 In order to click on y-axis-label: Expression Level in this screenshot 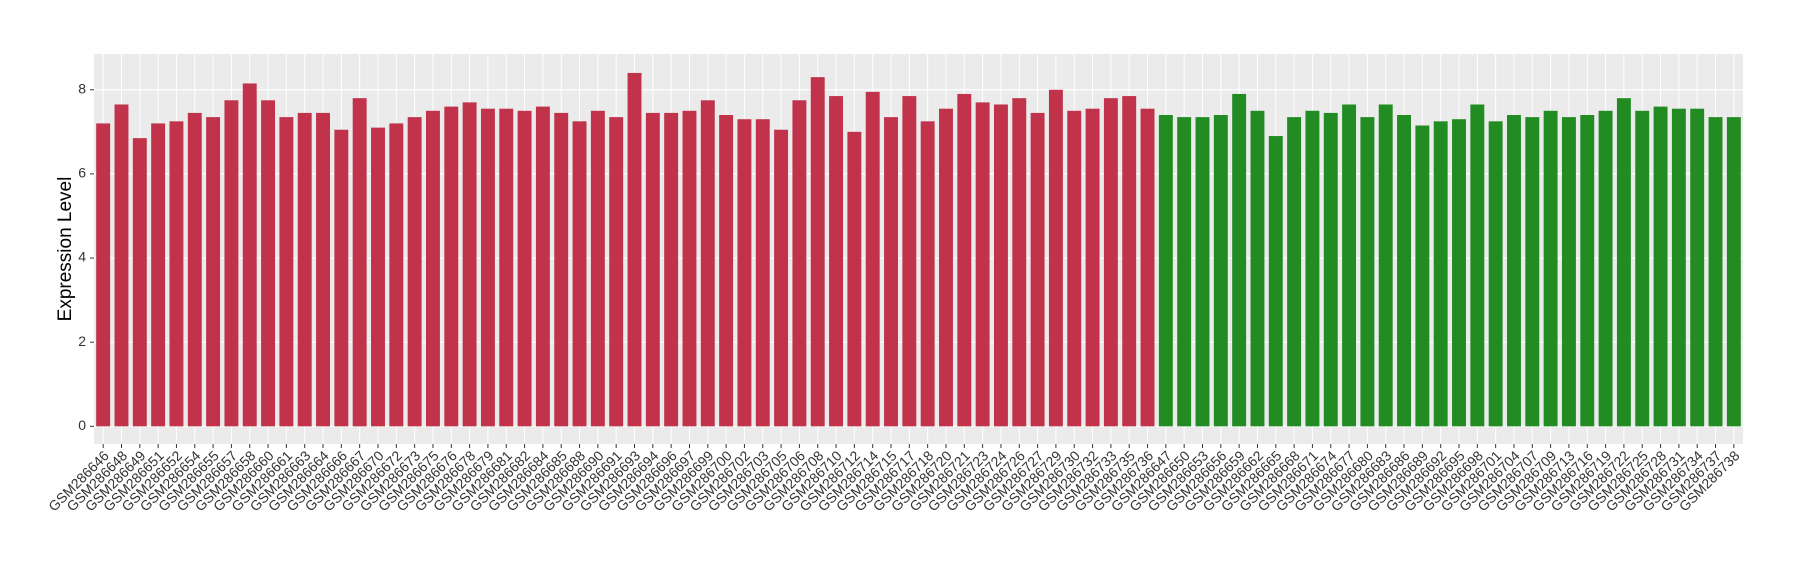, I will do `click(65, 249)`.